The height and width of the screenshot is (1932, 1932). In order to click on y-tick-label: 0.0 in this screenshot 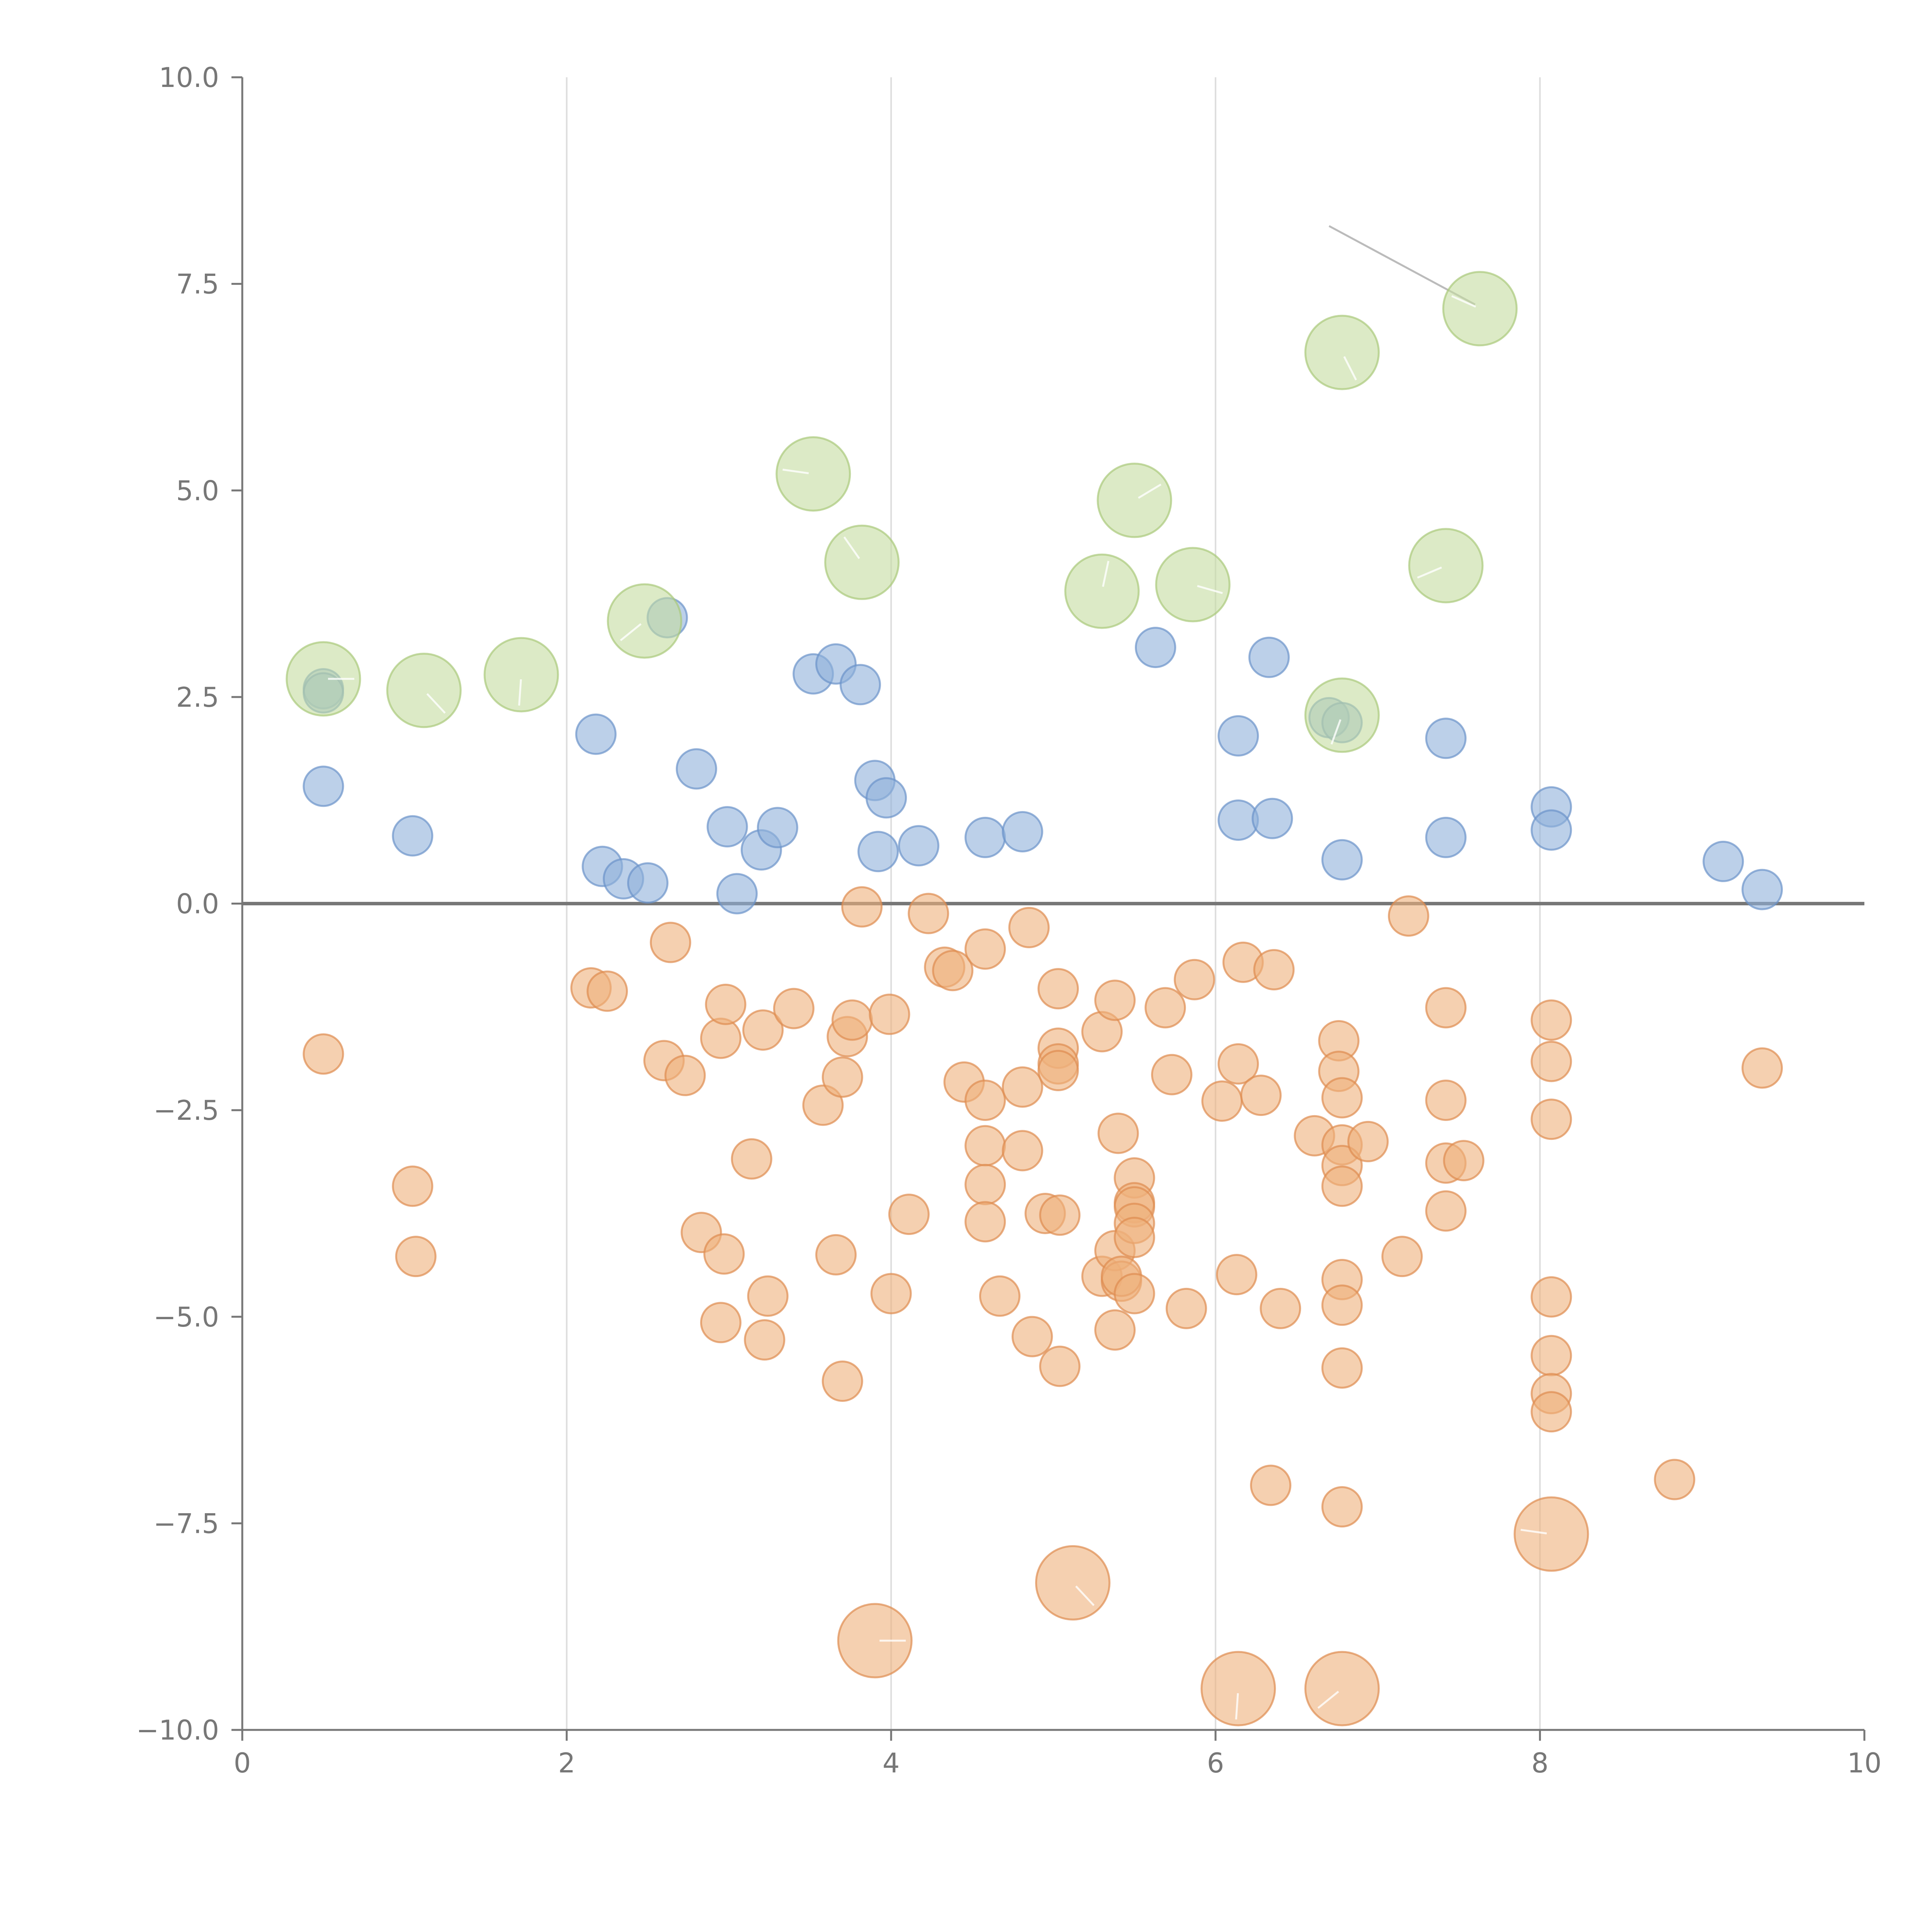, I will do `click(198, 904)`.